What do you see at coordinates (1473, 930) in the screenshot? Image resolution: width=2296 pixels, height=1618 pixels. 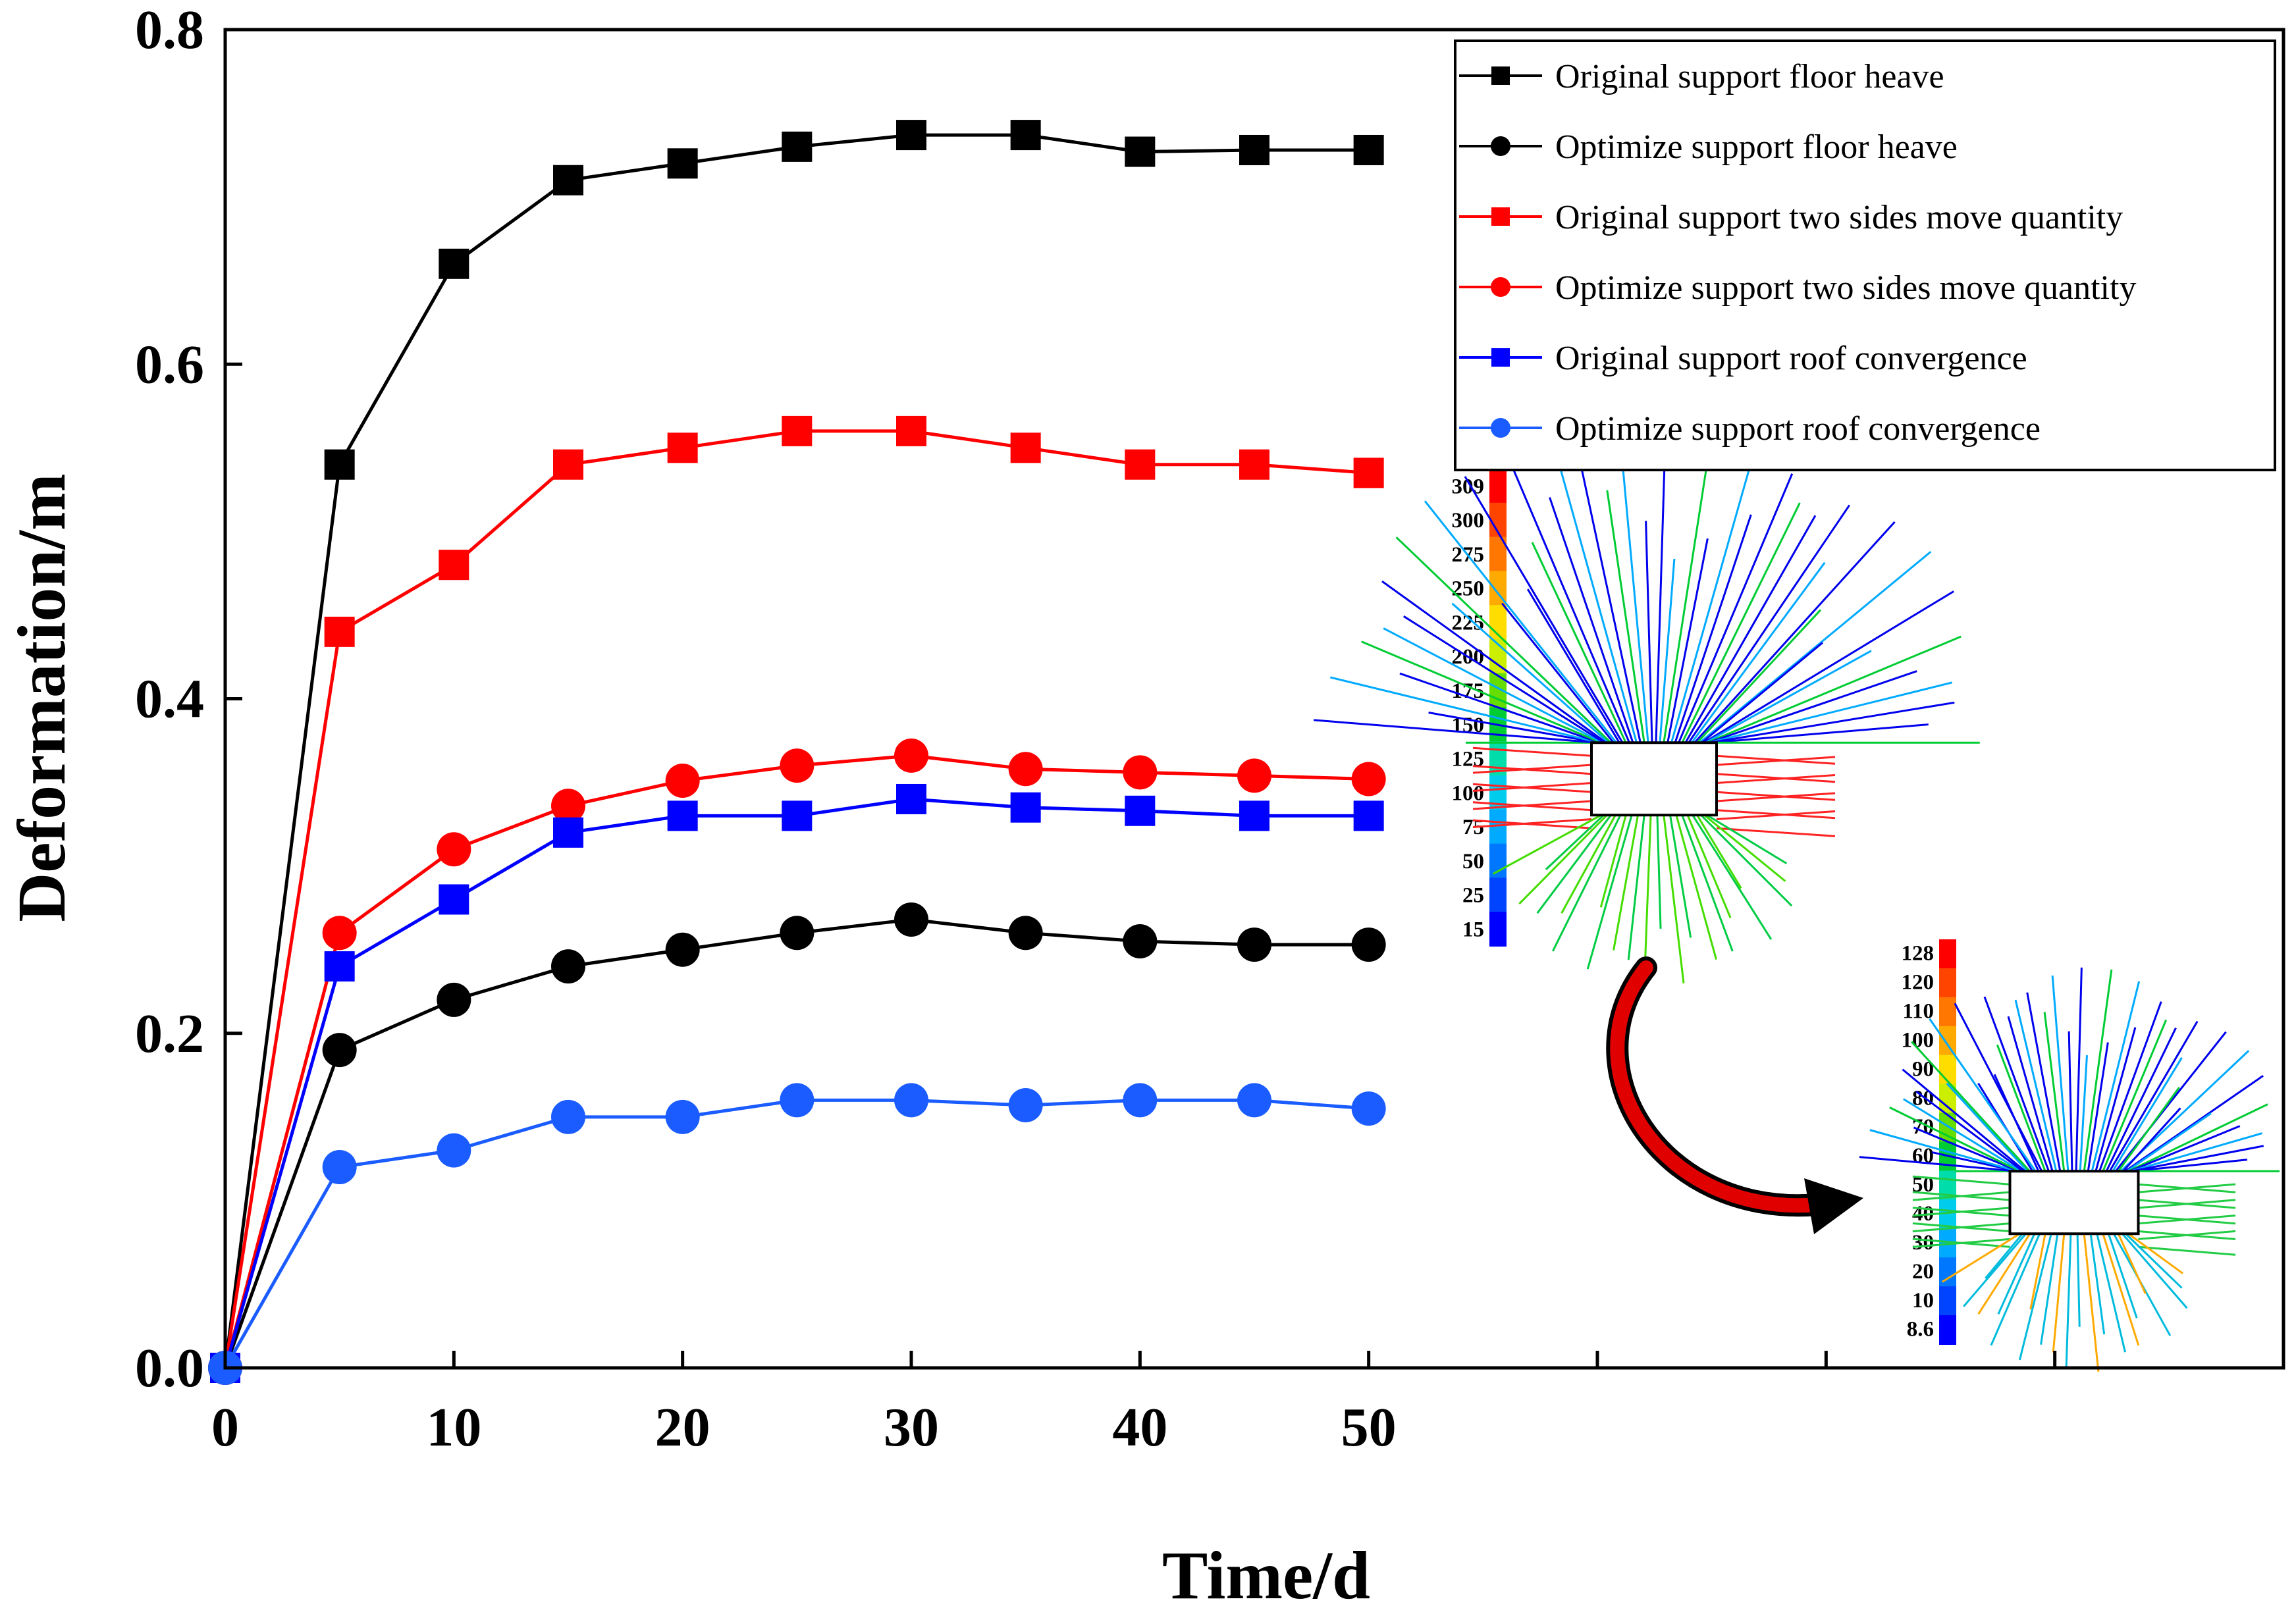 I see `colorbar-label: 15` at bounding box center [1473, 930].